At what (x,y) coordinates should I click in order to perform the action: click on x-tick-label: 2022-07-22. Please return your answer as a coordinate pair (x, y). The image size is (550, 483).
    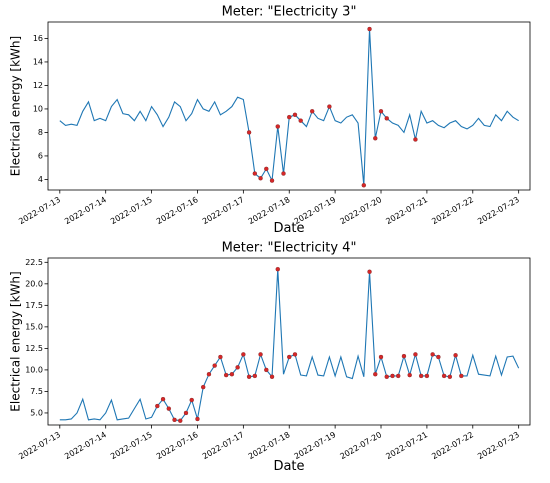
    Looking at the image, I should click on (452, 210).